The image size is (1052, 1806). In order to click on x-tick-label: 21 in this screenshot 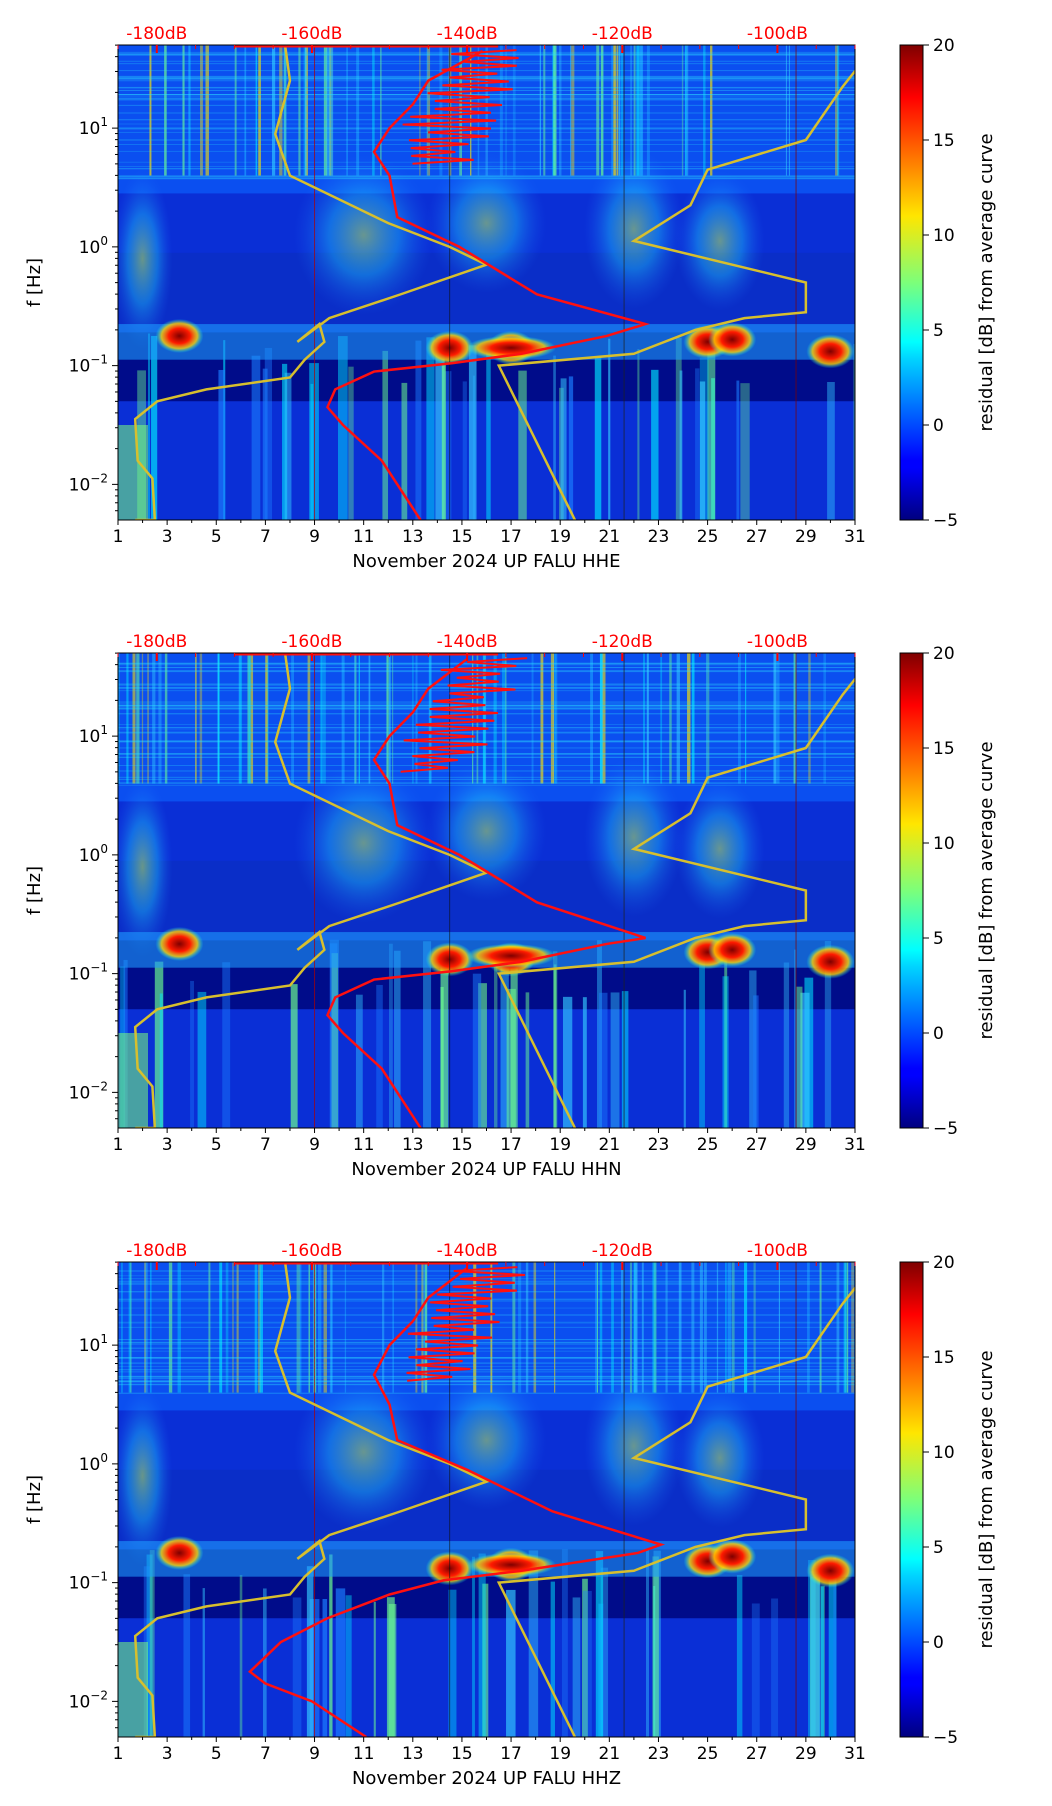, I will do `click(610, 1754)`.